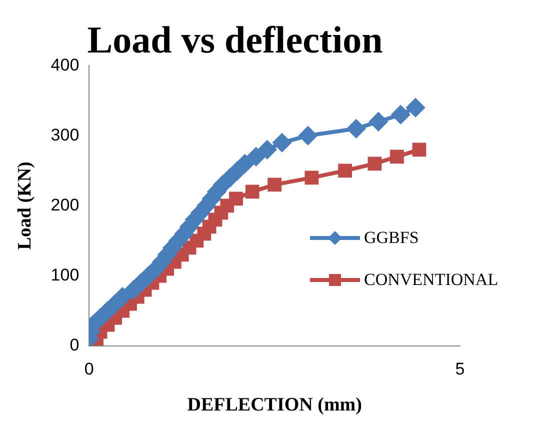 This screenshot has width=560, height=421. Describe the element at coordinates (65, 274) in the screenshot. I see `y-tick-label: 100` at that location.